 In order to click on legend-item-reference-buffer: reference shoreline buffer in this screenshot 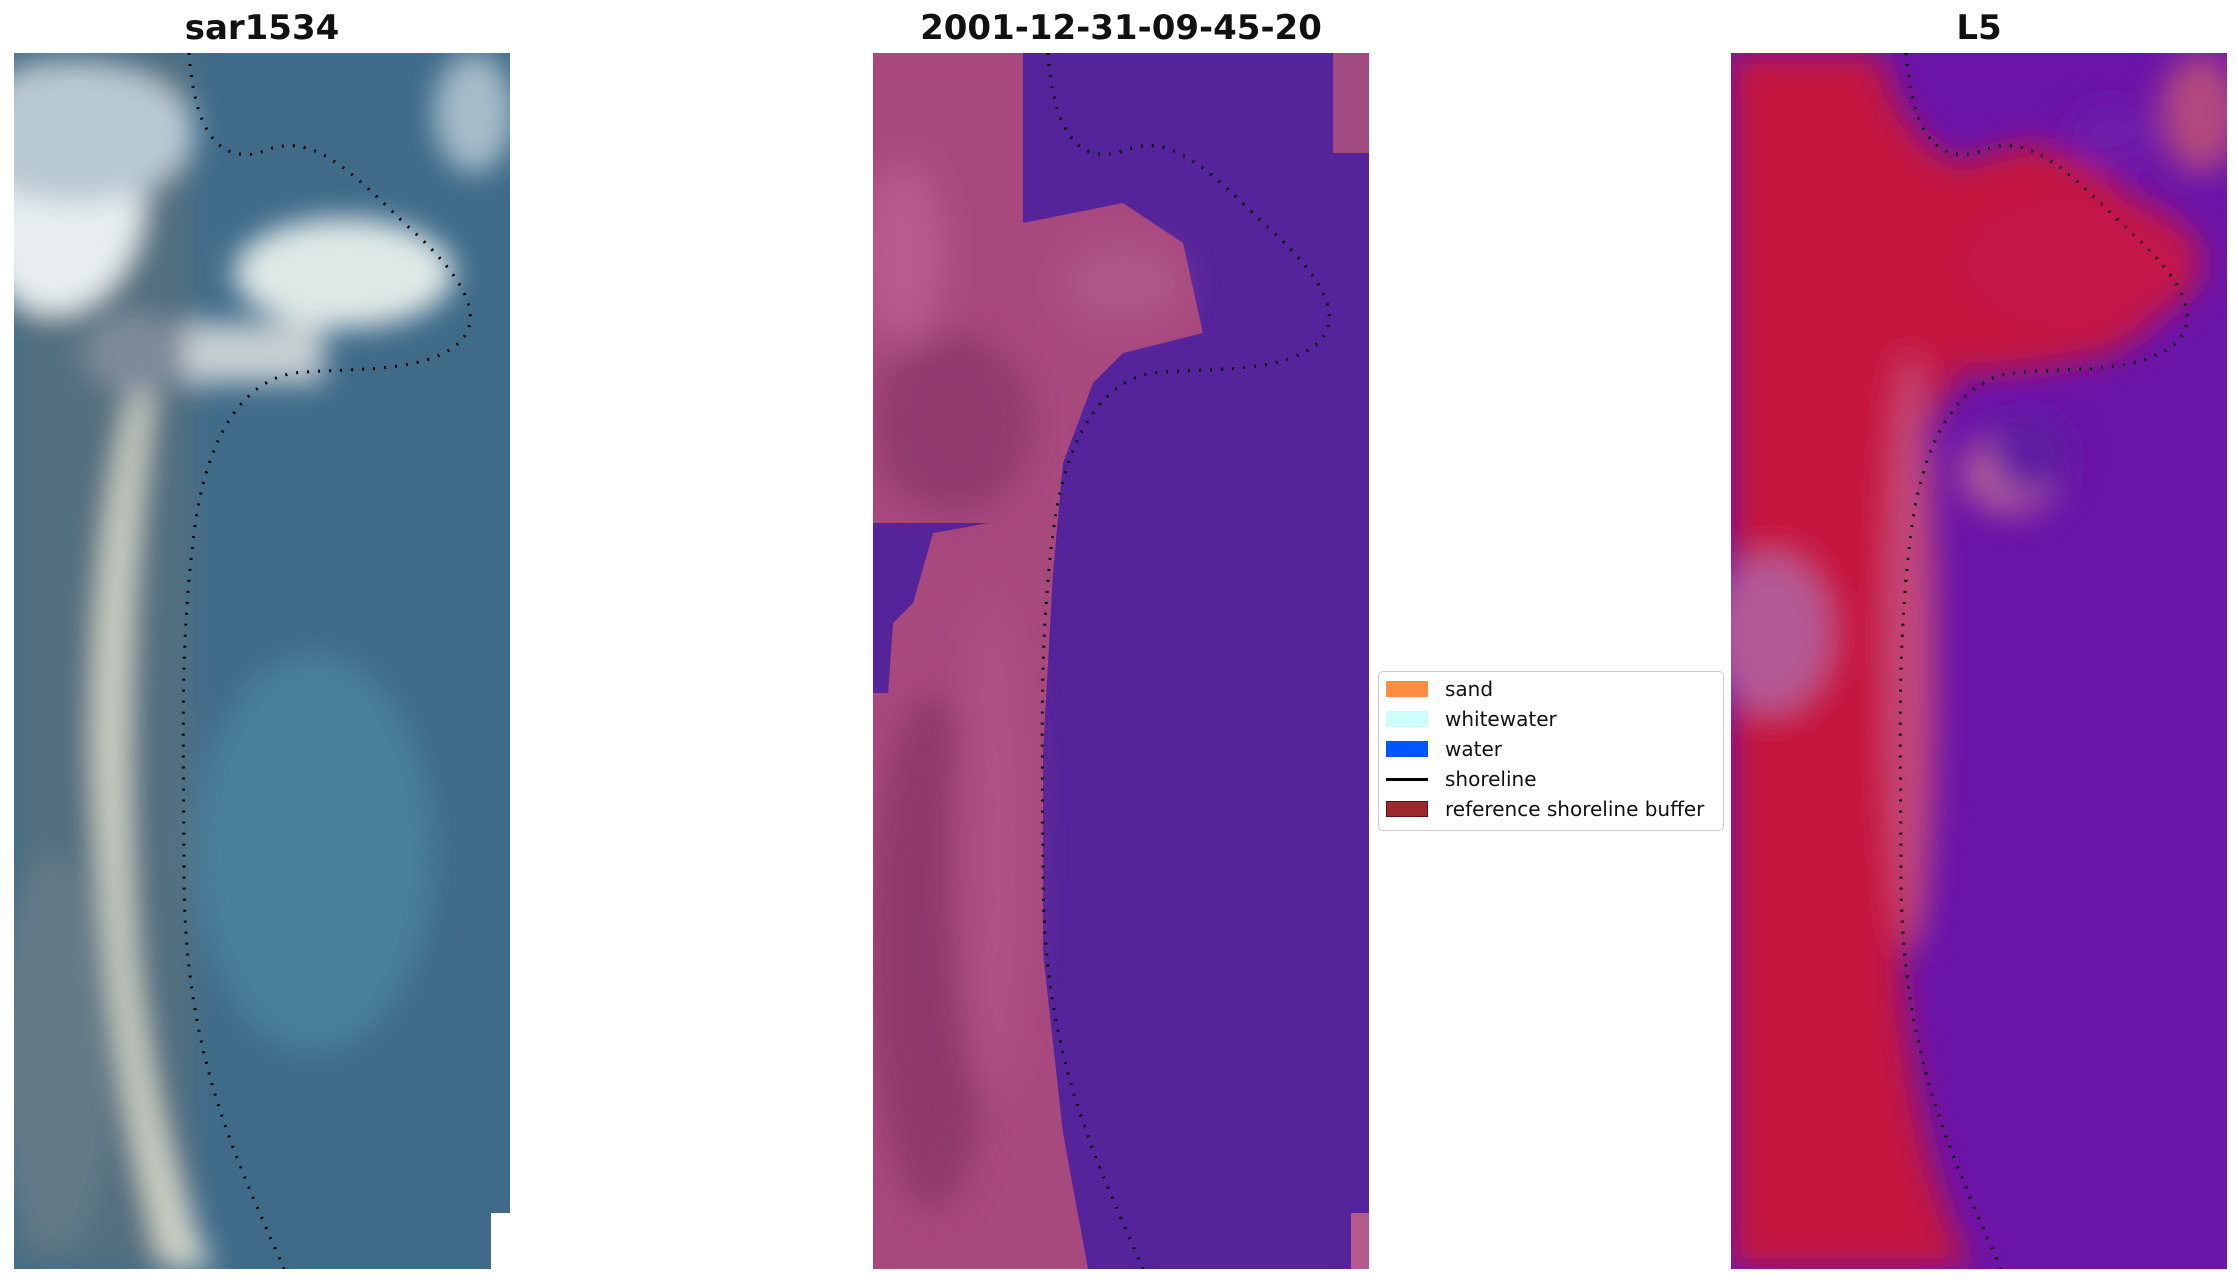, I will do `click(1551, 809)`.